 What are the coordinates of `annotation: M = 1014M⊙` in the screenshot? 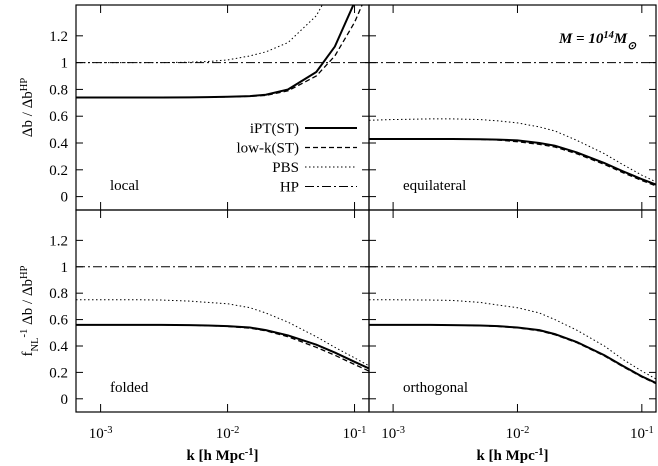 It's located at (597, 41).